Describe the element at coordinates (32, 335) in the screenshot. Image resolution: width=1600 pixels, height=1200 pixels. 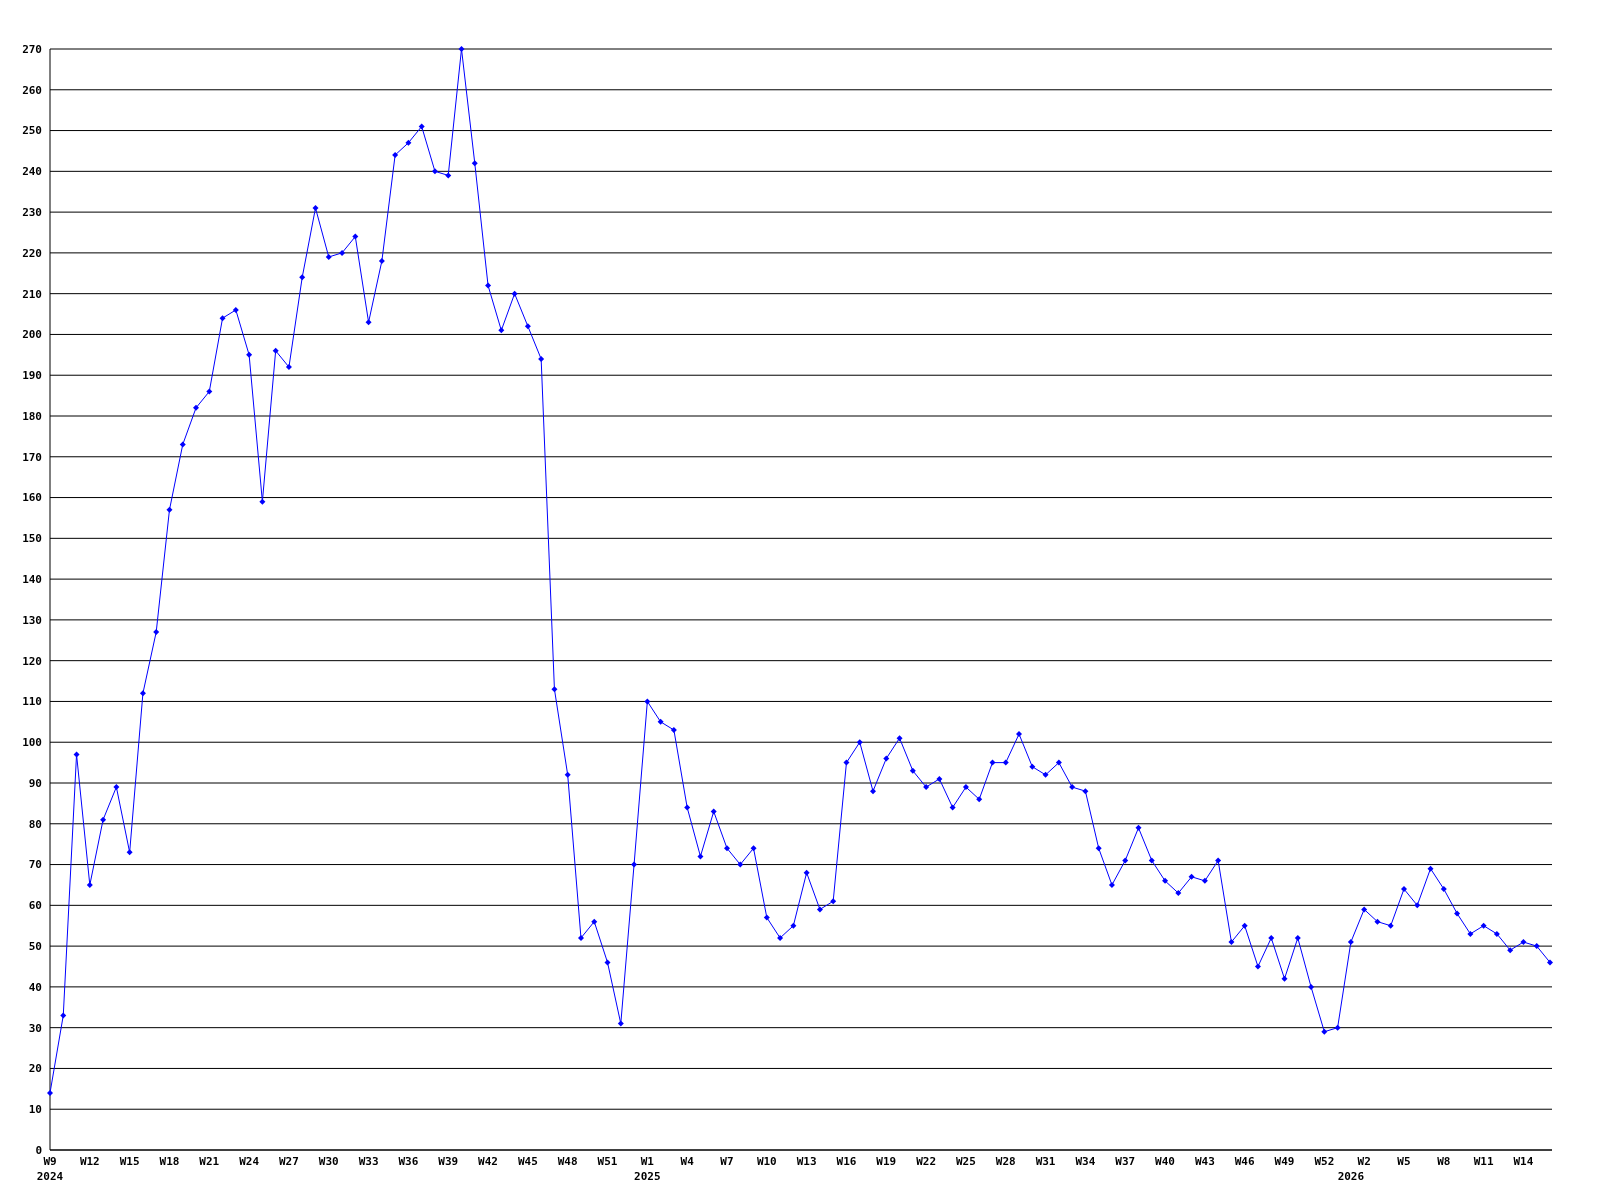
I see `y-tick-label: 200` at that location.